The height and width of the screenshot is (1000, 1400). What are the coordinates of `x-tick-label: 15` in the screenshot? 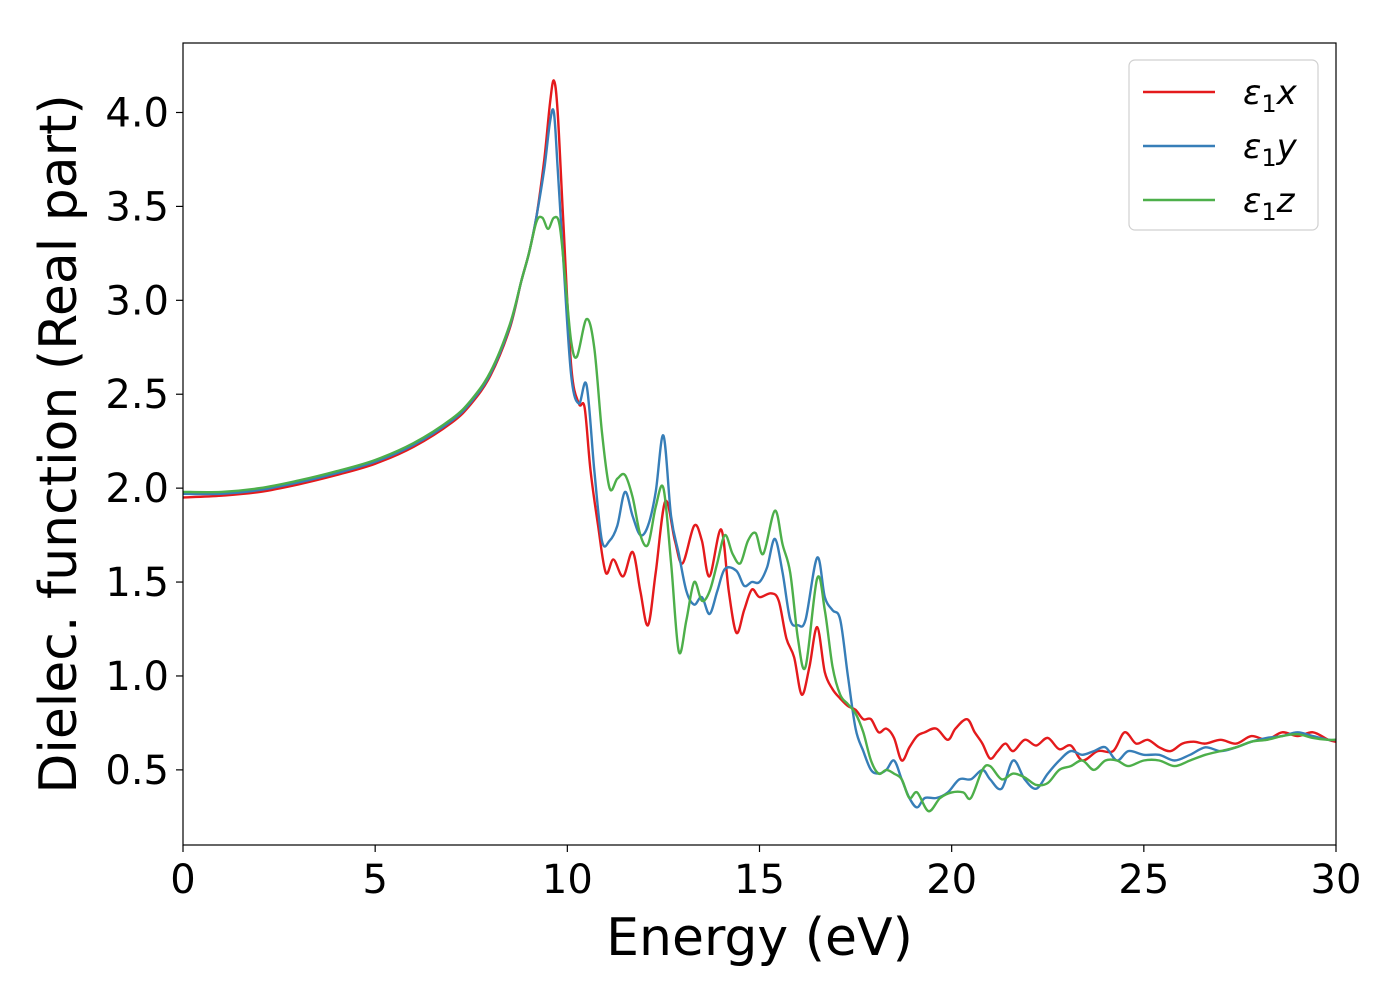 It's located at (759, 880).